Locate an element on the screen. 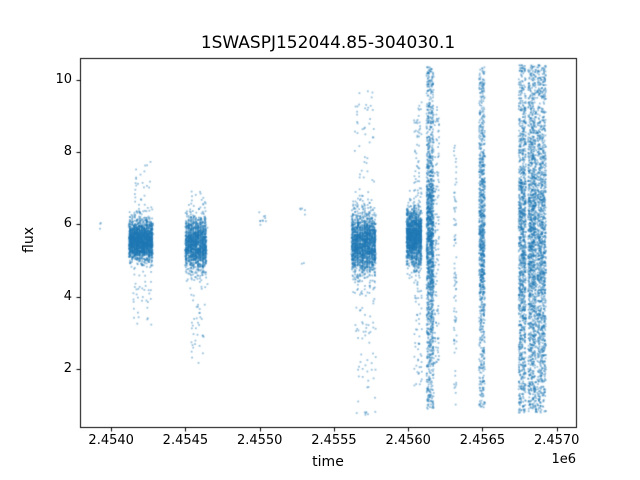  x-axis-offset-label: 1e6 is located at coordinates (563, 459).